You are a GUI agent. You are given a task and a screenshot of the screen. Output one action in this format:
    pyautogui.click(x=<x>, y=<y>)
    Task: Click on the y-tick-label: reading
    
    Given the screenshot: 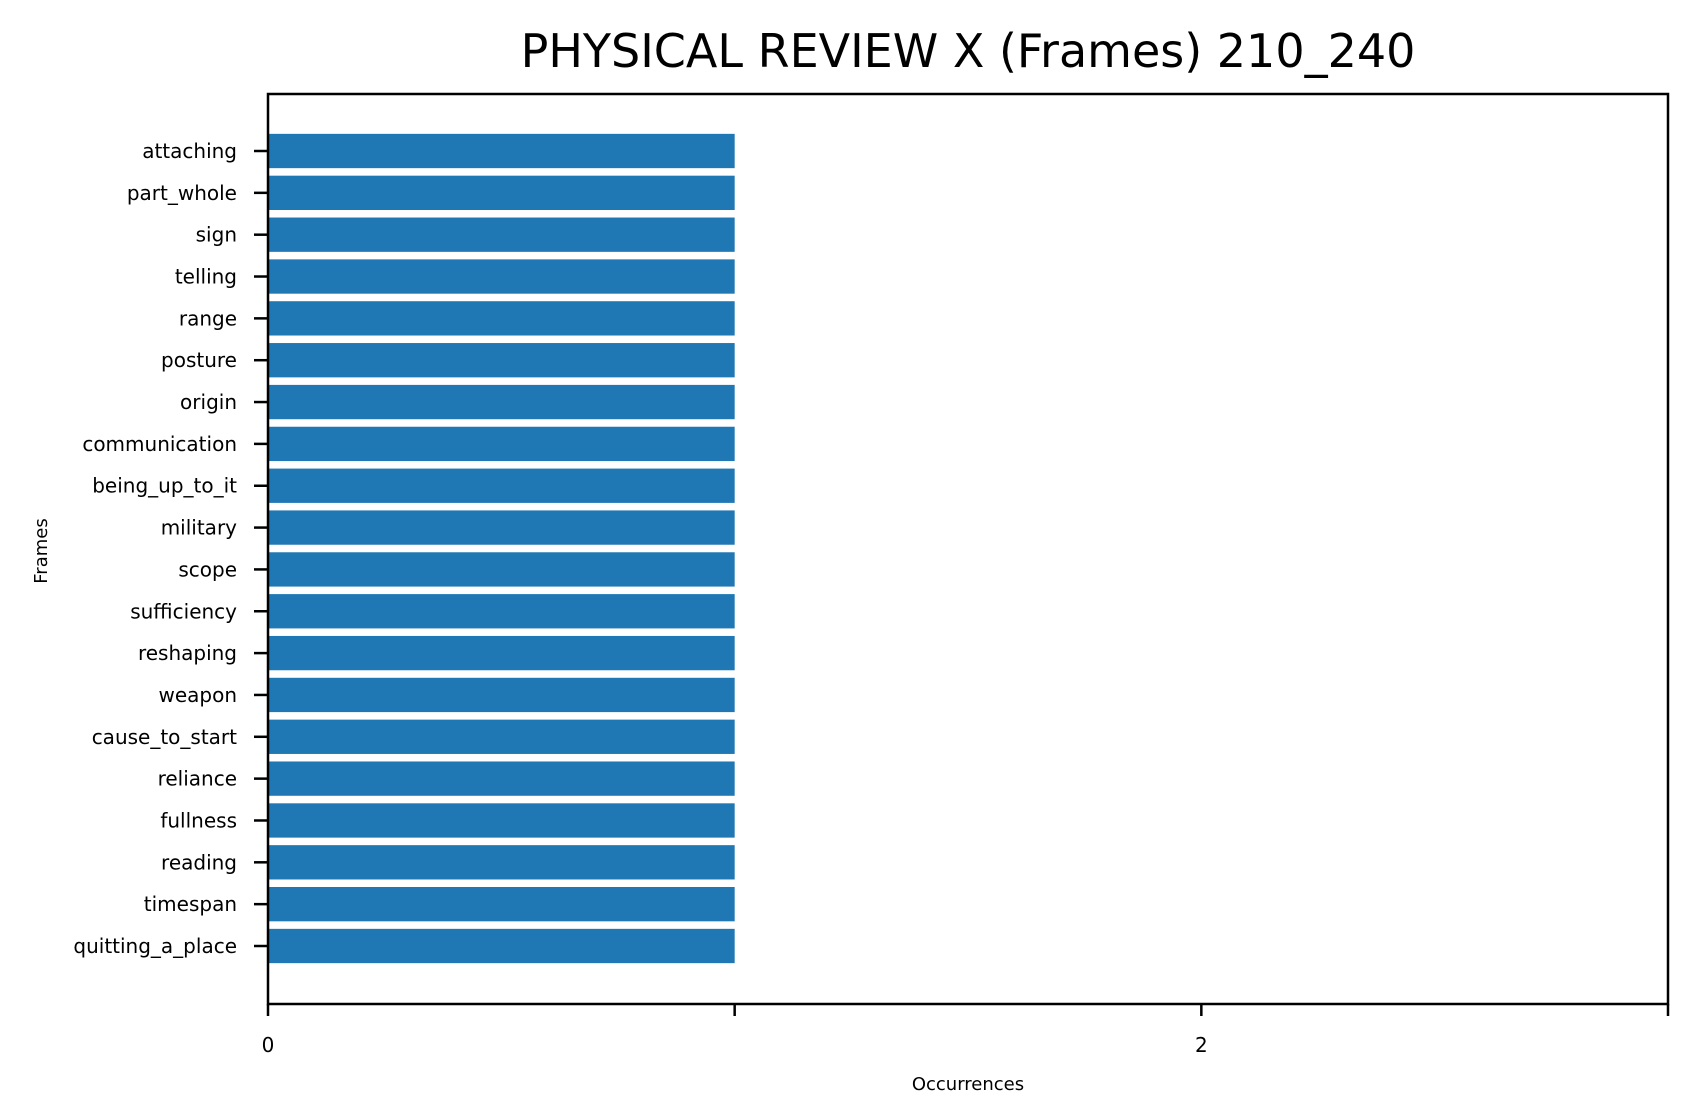 What is the action you would take?
    pyautogui.click(x=199, y=862)
    